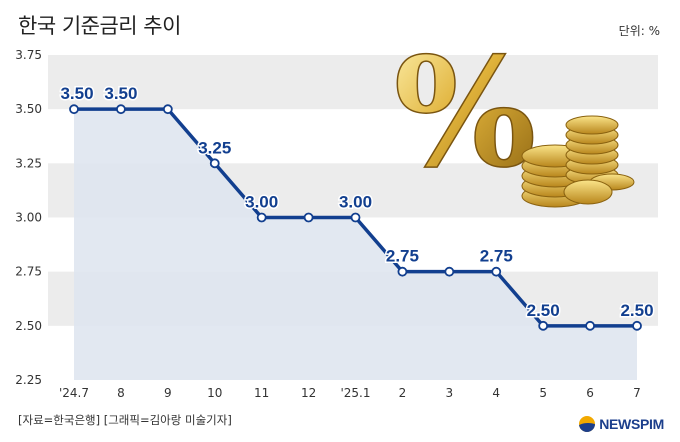  I want to click on newspim-logo: NEWSPIM, so click(621, 424).